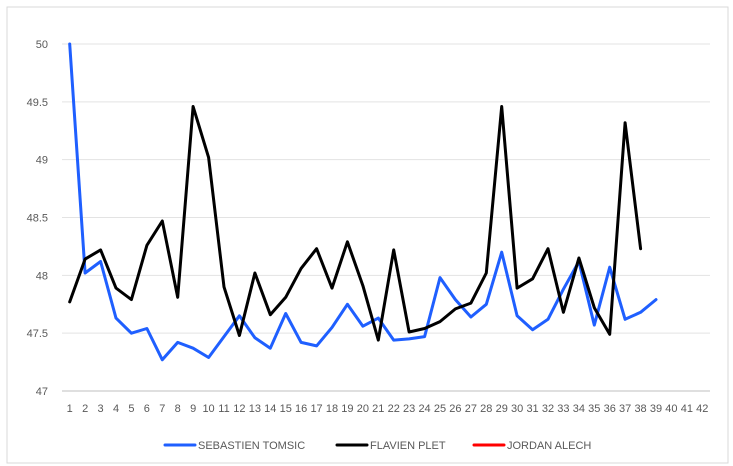 Image resolution: width=733 pixels, height=466 pixels. Describe the element at coordinates (440, 409) in the screenshot. I see `x-tick-label: 25` at that location.